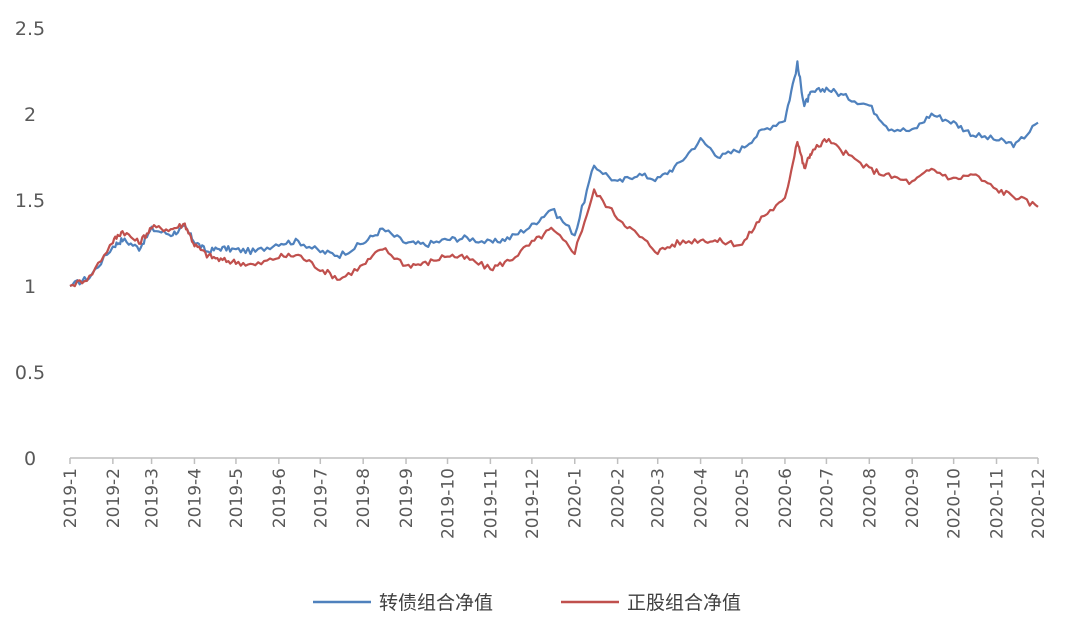 The width and height of the screenshot is (1065, 627). Describe the element at coordinates (786, 498) in the screenshot. I see `x-tick-label: 2020-6` at that location.